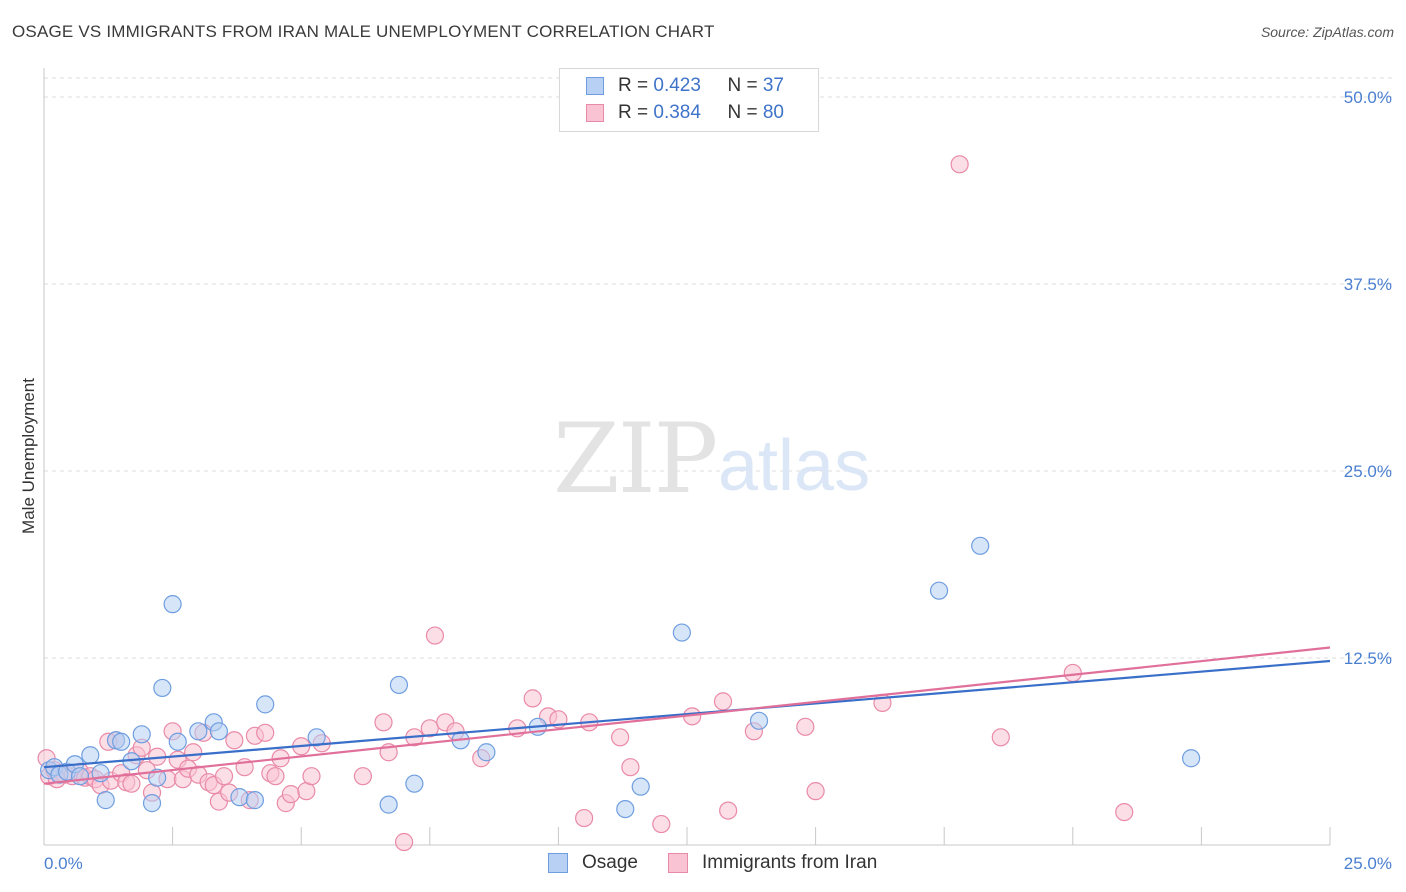 The height and width of the screenshot is (892, 1406). I want to click on y-tick-label: 37.5%, so click(1368, 284).